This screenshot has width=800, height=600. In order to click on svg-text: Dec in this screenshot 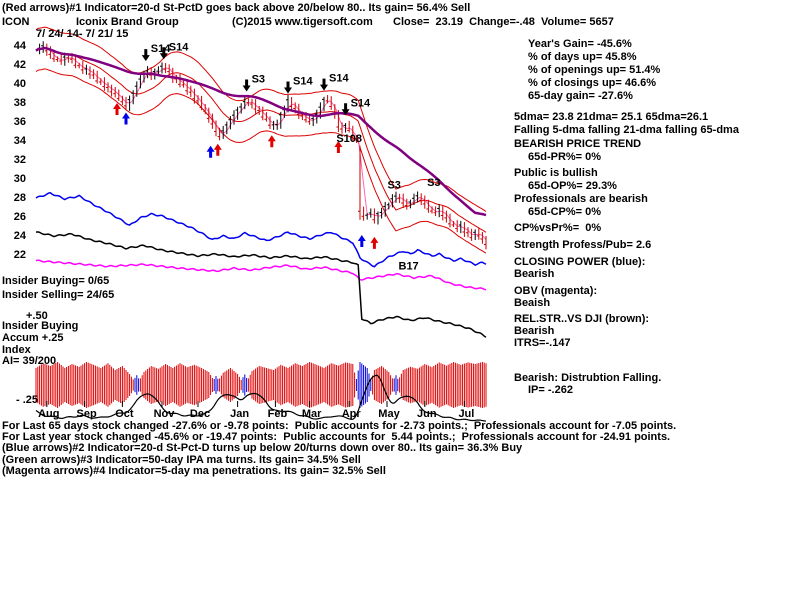, I will do `click(200, 414)`.